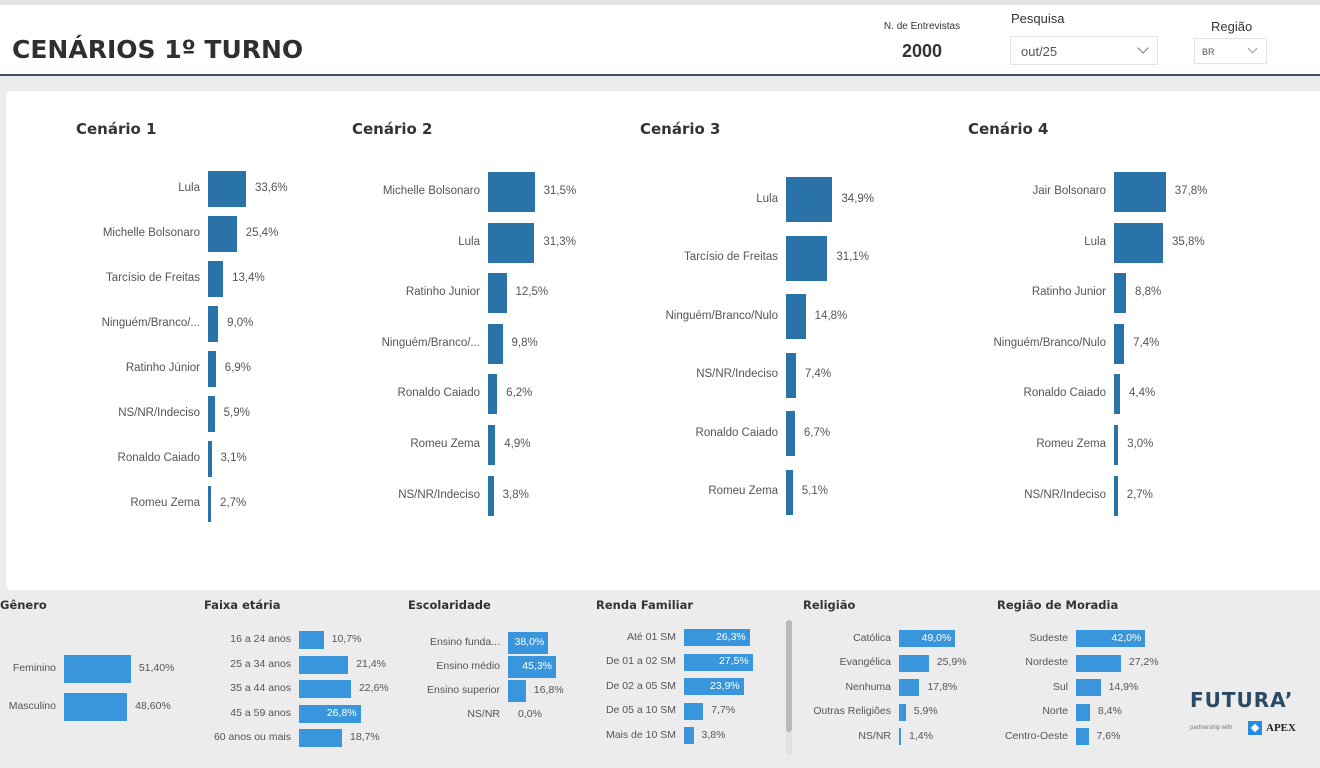 This screenshot has width=1320, height=768. I want to click on pesquisa-selected-value: out/25, so click(1039, 51).